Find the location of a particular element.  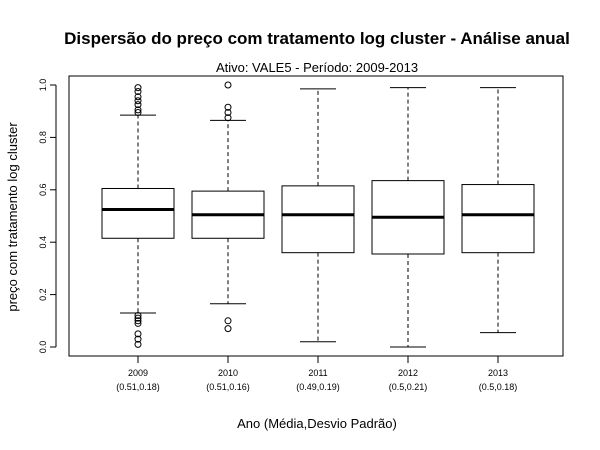

y-tick-label: 1.0 is located at coordinates (43, 85).